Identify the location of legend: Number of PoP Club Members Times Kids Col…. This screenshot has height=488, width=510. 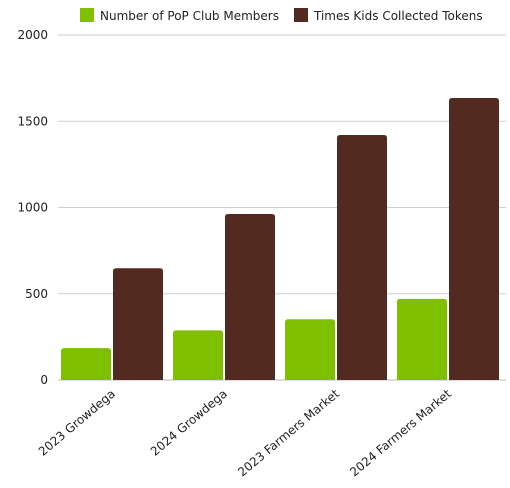
(281, 15).